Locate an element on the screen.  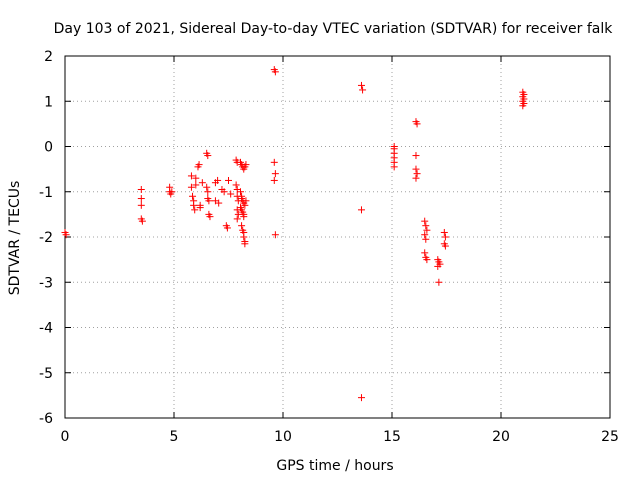
x-tick-label: 10 is located at coordinates (283, 437).